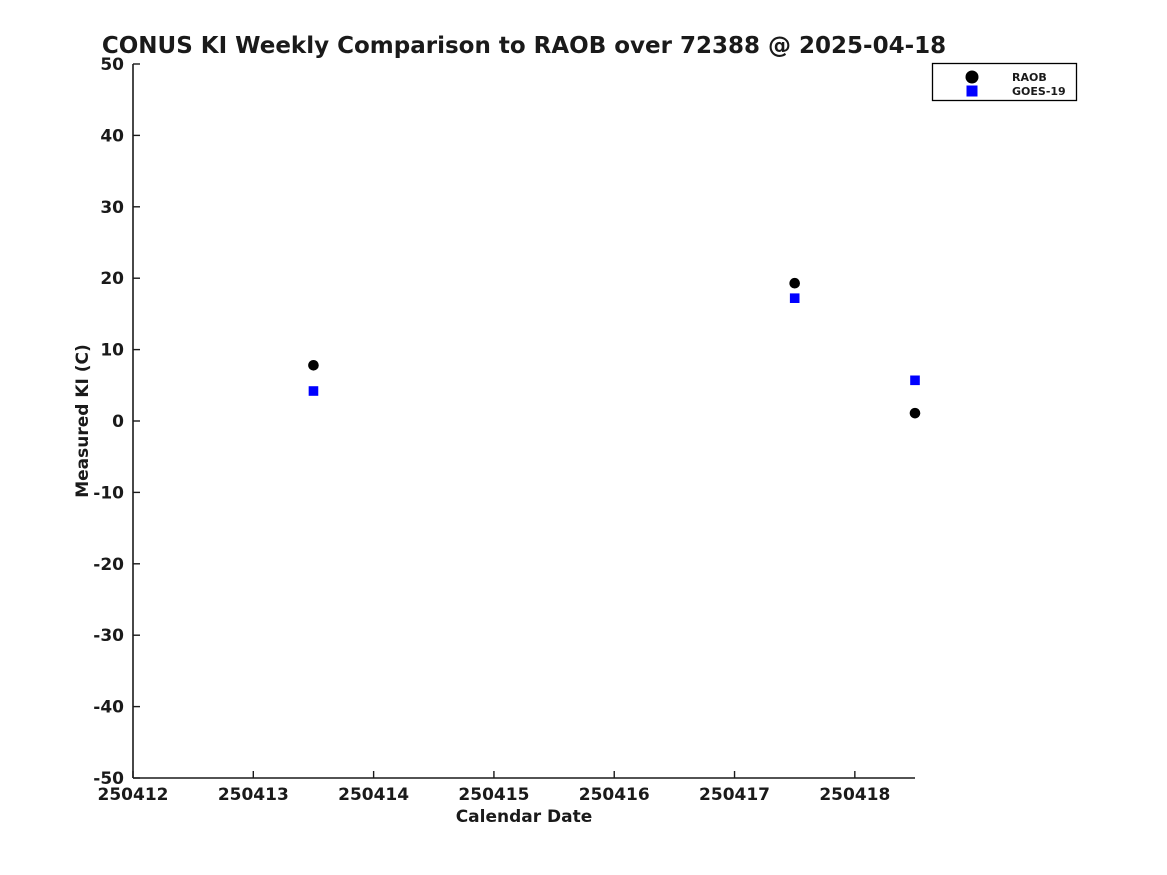 Image resolution: width=1167 pixels, height=875 pixels. I want to click on x-tick-label: 250412, so click(133, 795).